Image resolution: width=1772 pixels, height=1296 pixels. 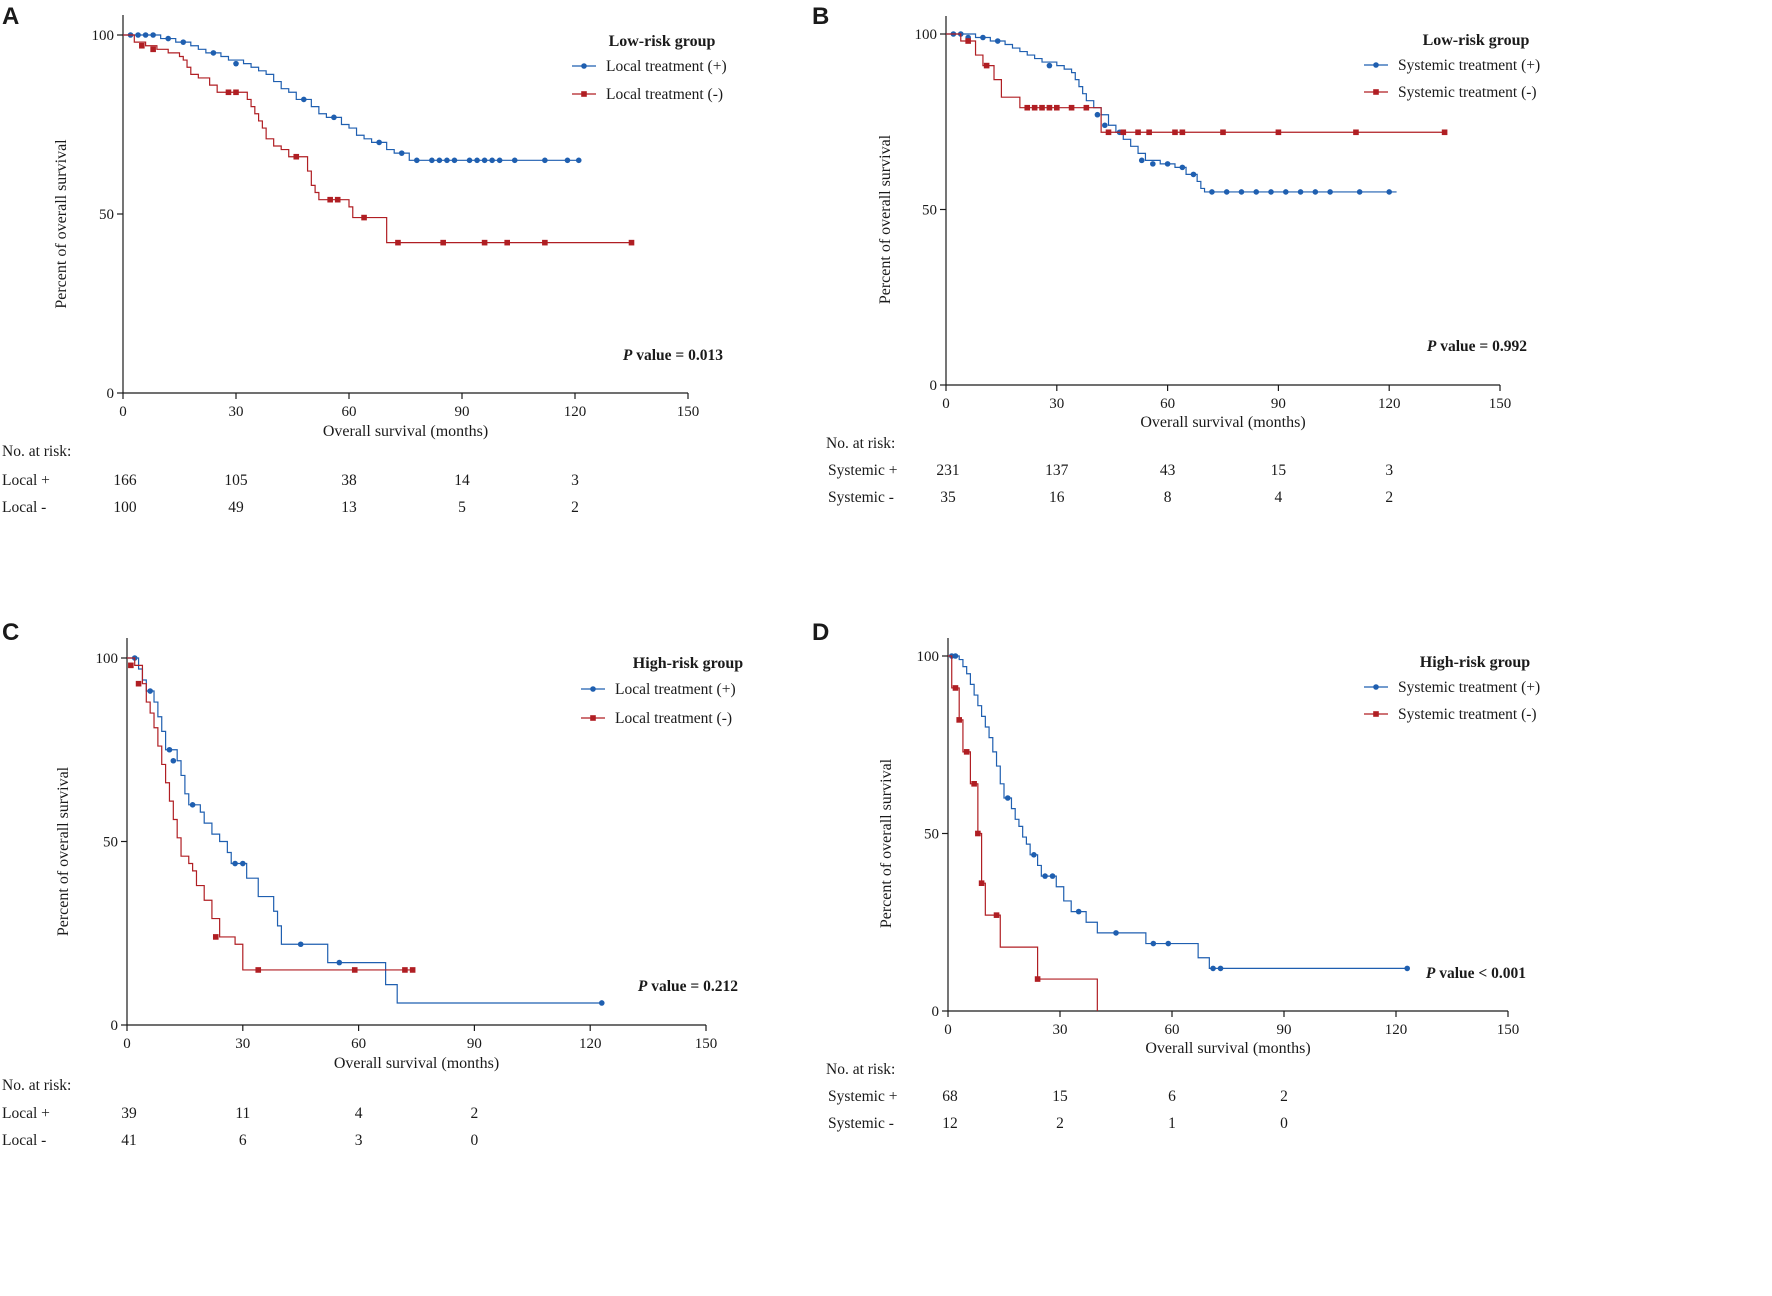 I want to click on risk-count: 39, so click(x=129, y=1113).